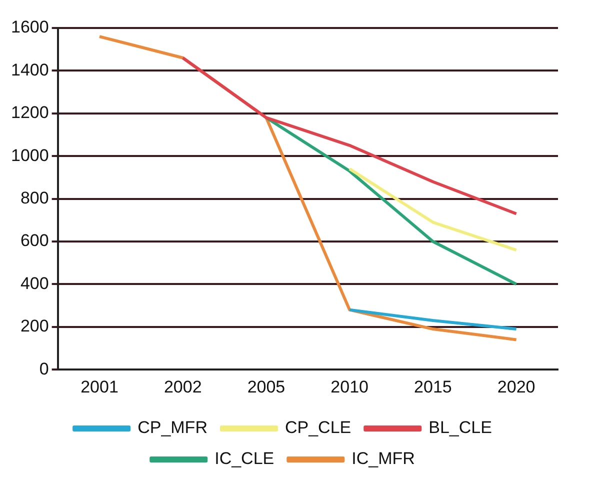 This screenshot has height=486, width=597. Describe the element at coordinates (173, 428) in the screenshot. I see `legend-label: CP_MFR` at that location.